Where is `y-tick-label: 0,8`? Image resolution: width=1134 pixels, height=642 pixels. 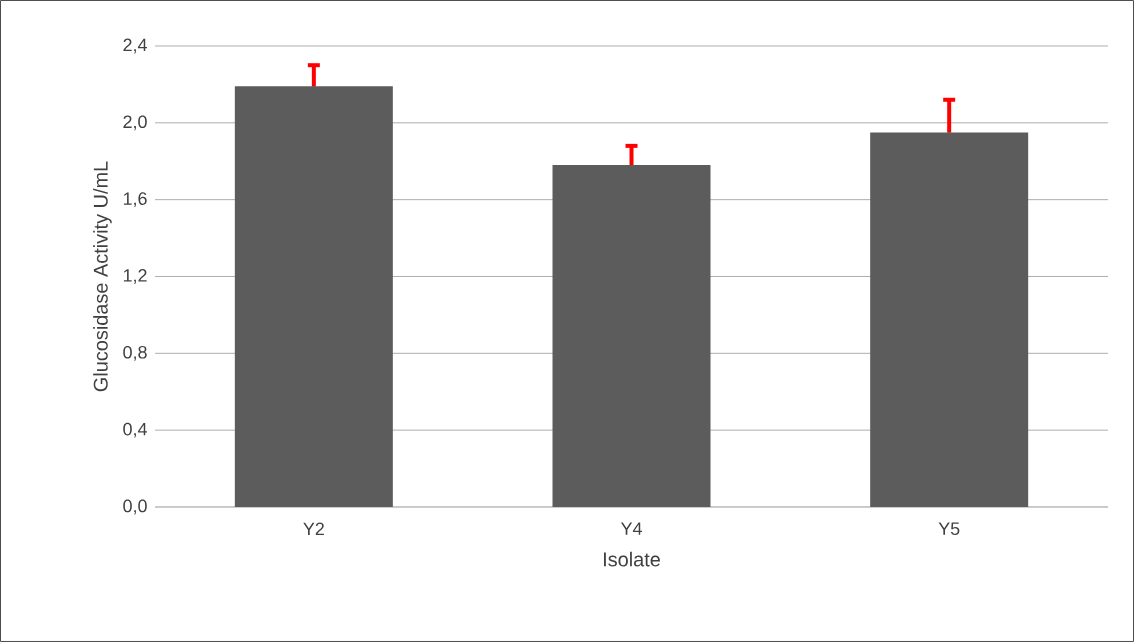
y-tick-label: 0,8 is located at coordinates (135, 353).